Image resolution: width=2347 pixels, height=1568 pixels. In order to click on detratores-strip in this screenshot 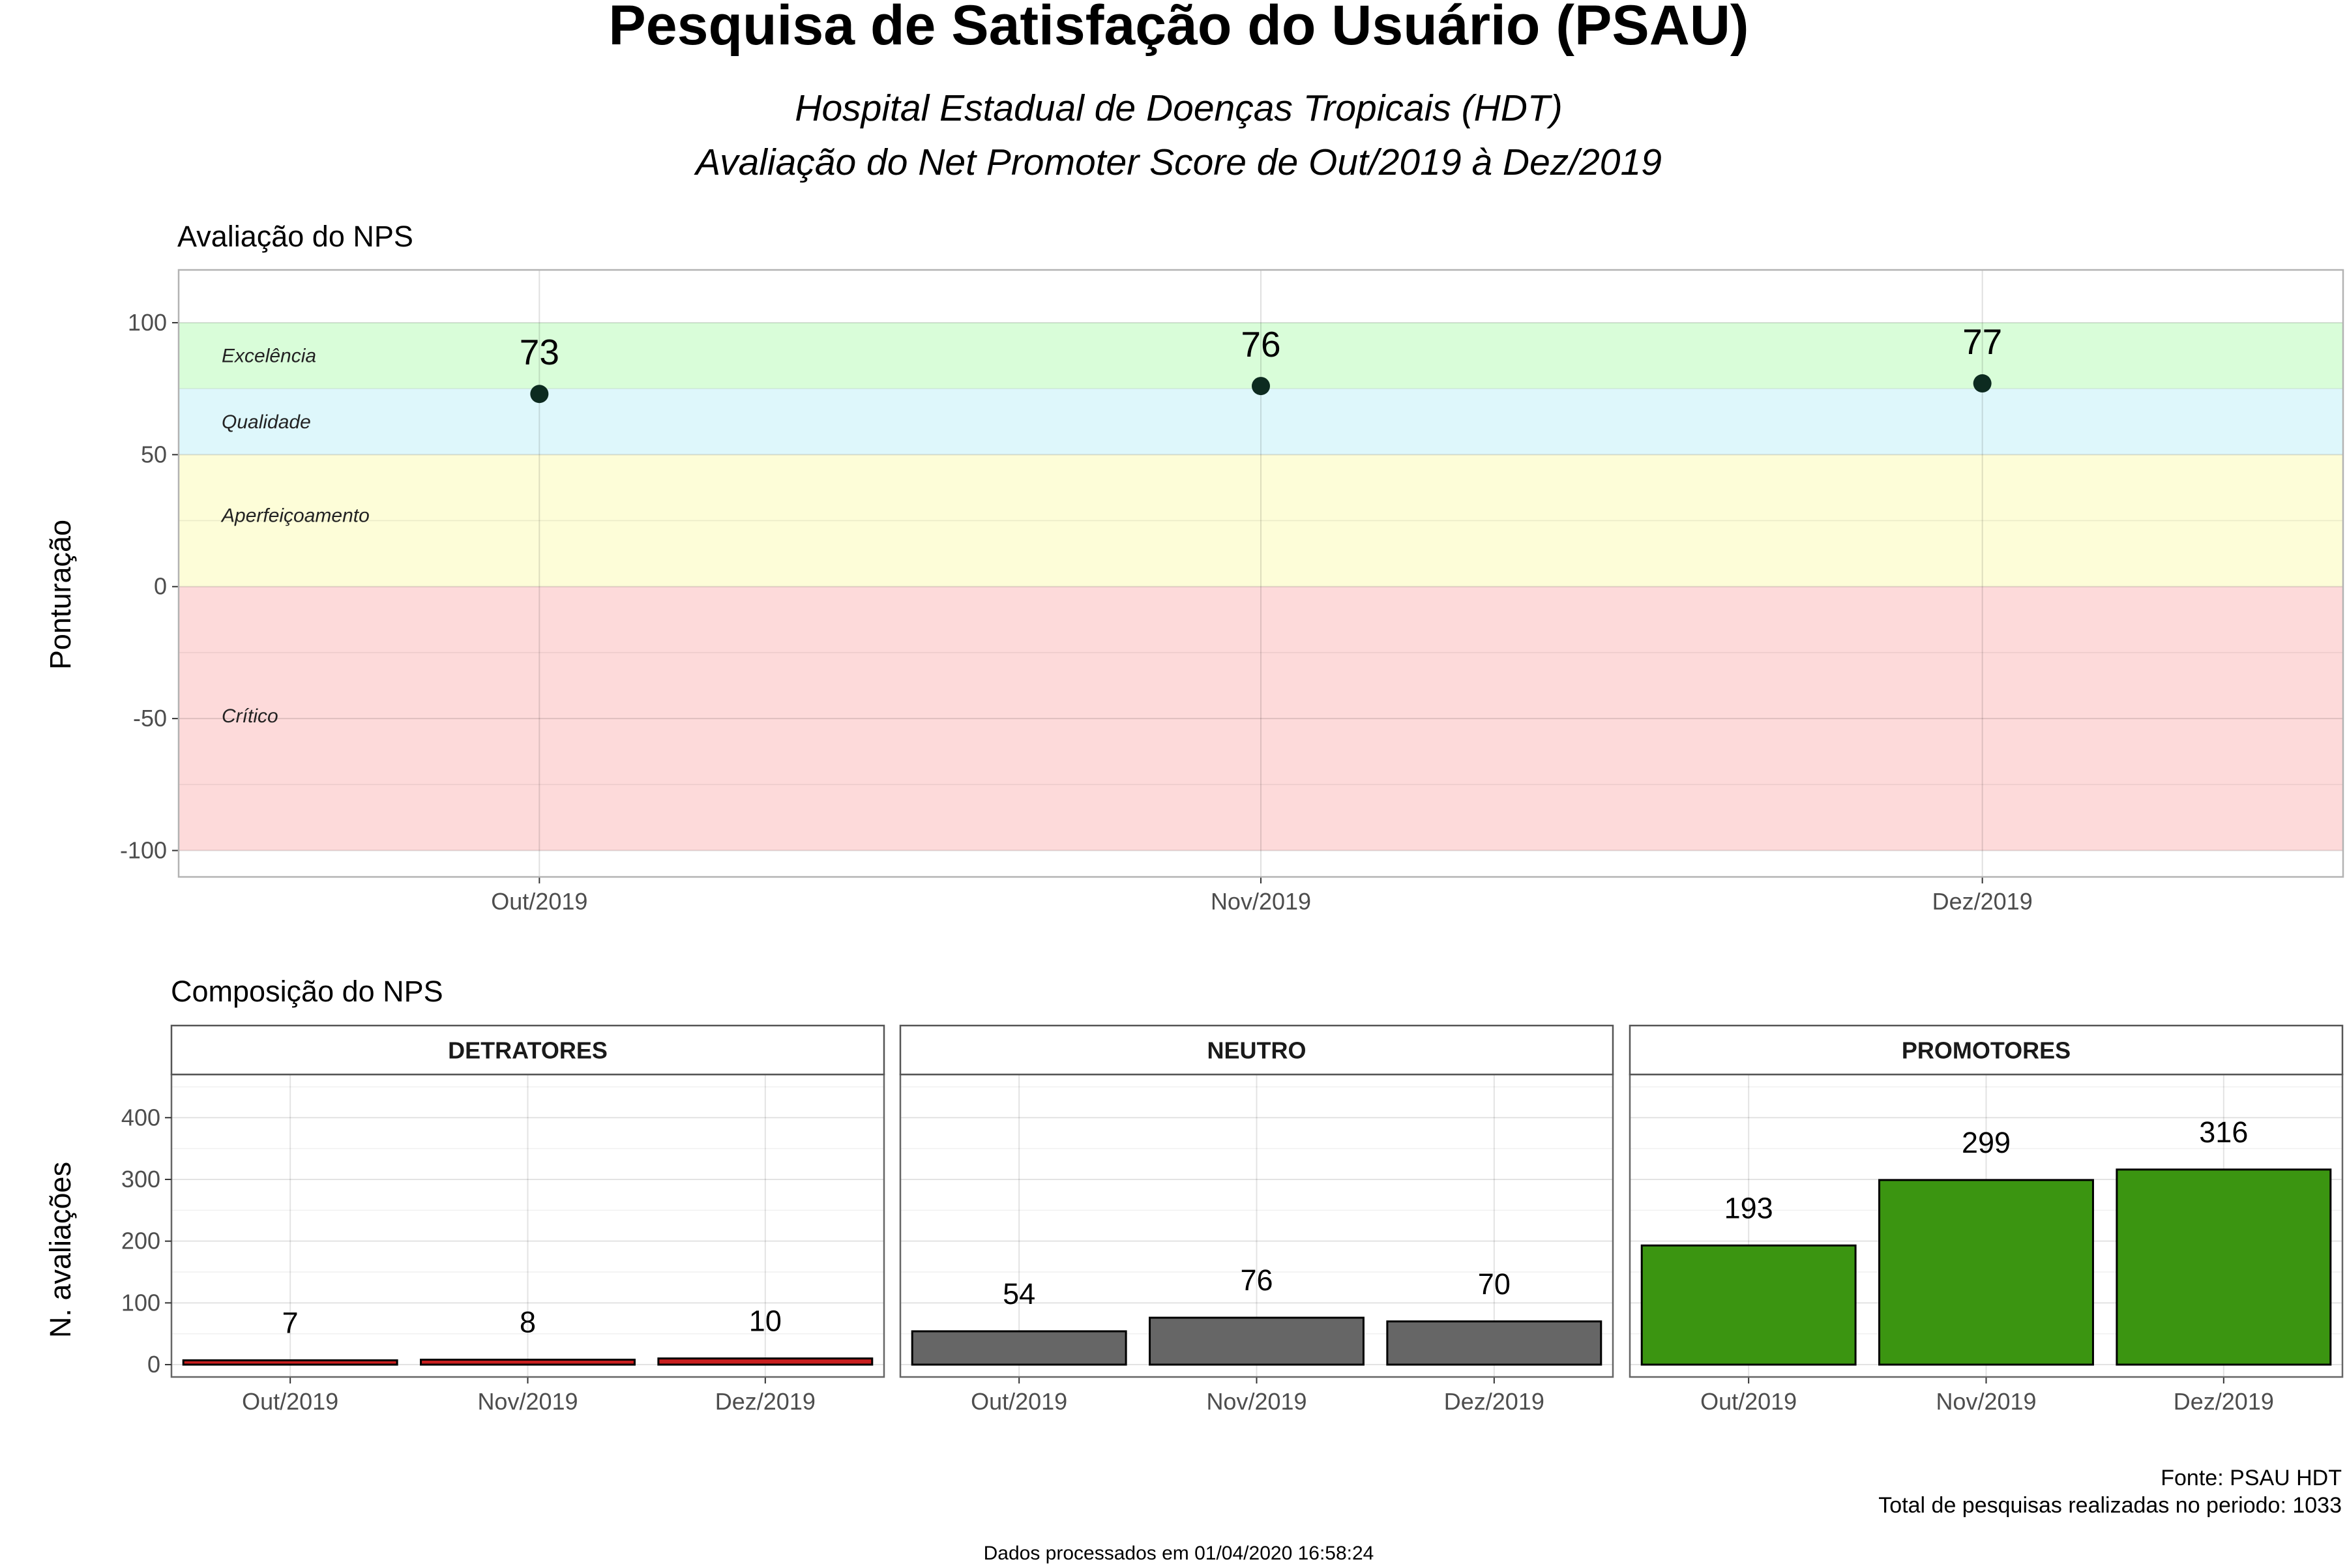, I will do `click(527, 1050)`.